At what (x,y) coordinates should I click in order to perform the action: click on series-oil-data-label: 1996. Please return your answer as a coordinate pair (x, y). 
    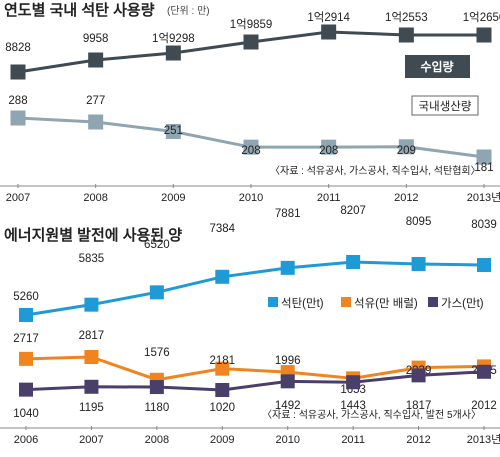
    Looking at the image, I should click on (288, 361).